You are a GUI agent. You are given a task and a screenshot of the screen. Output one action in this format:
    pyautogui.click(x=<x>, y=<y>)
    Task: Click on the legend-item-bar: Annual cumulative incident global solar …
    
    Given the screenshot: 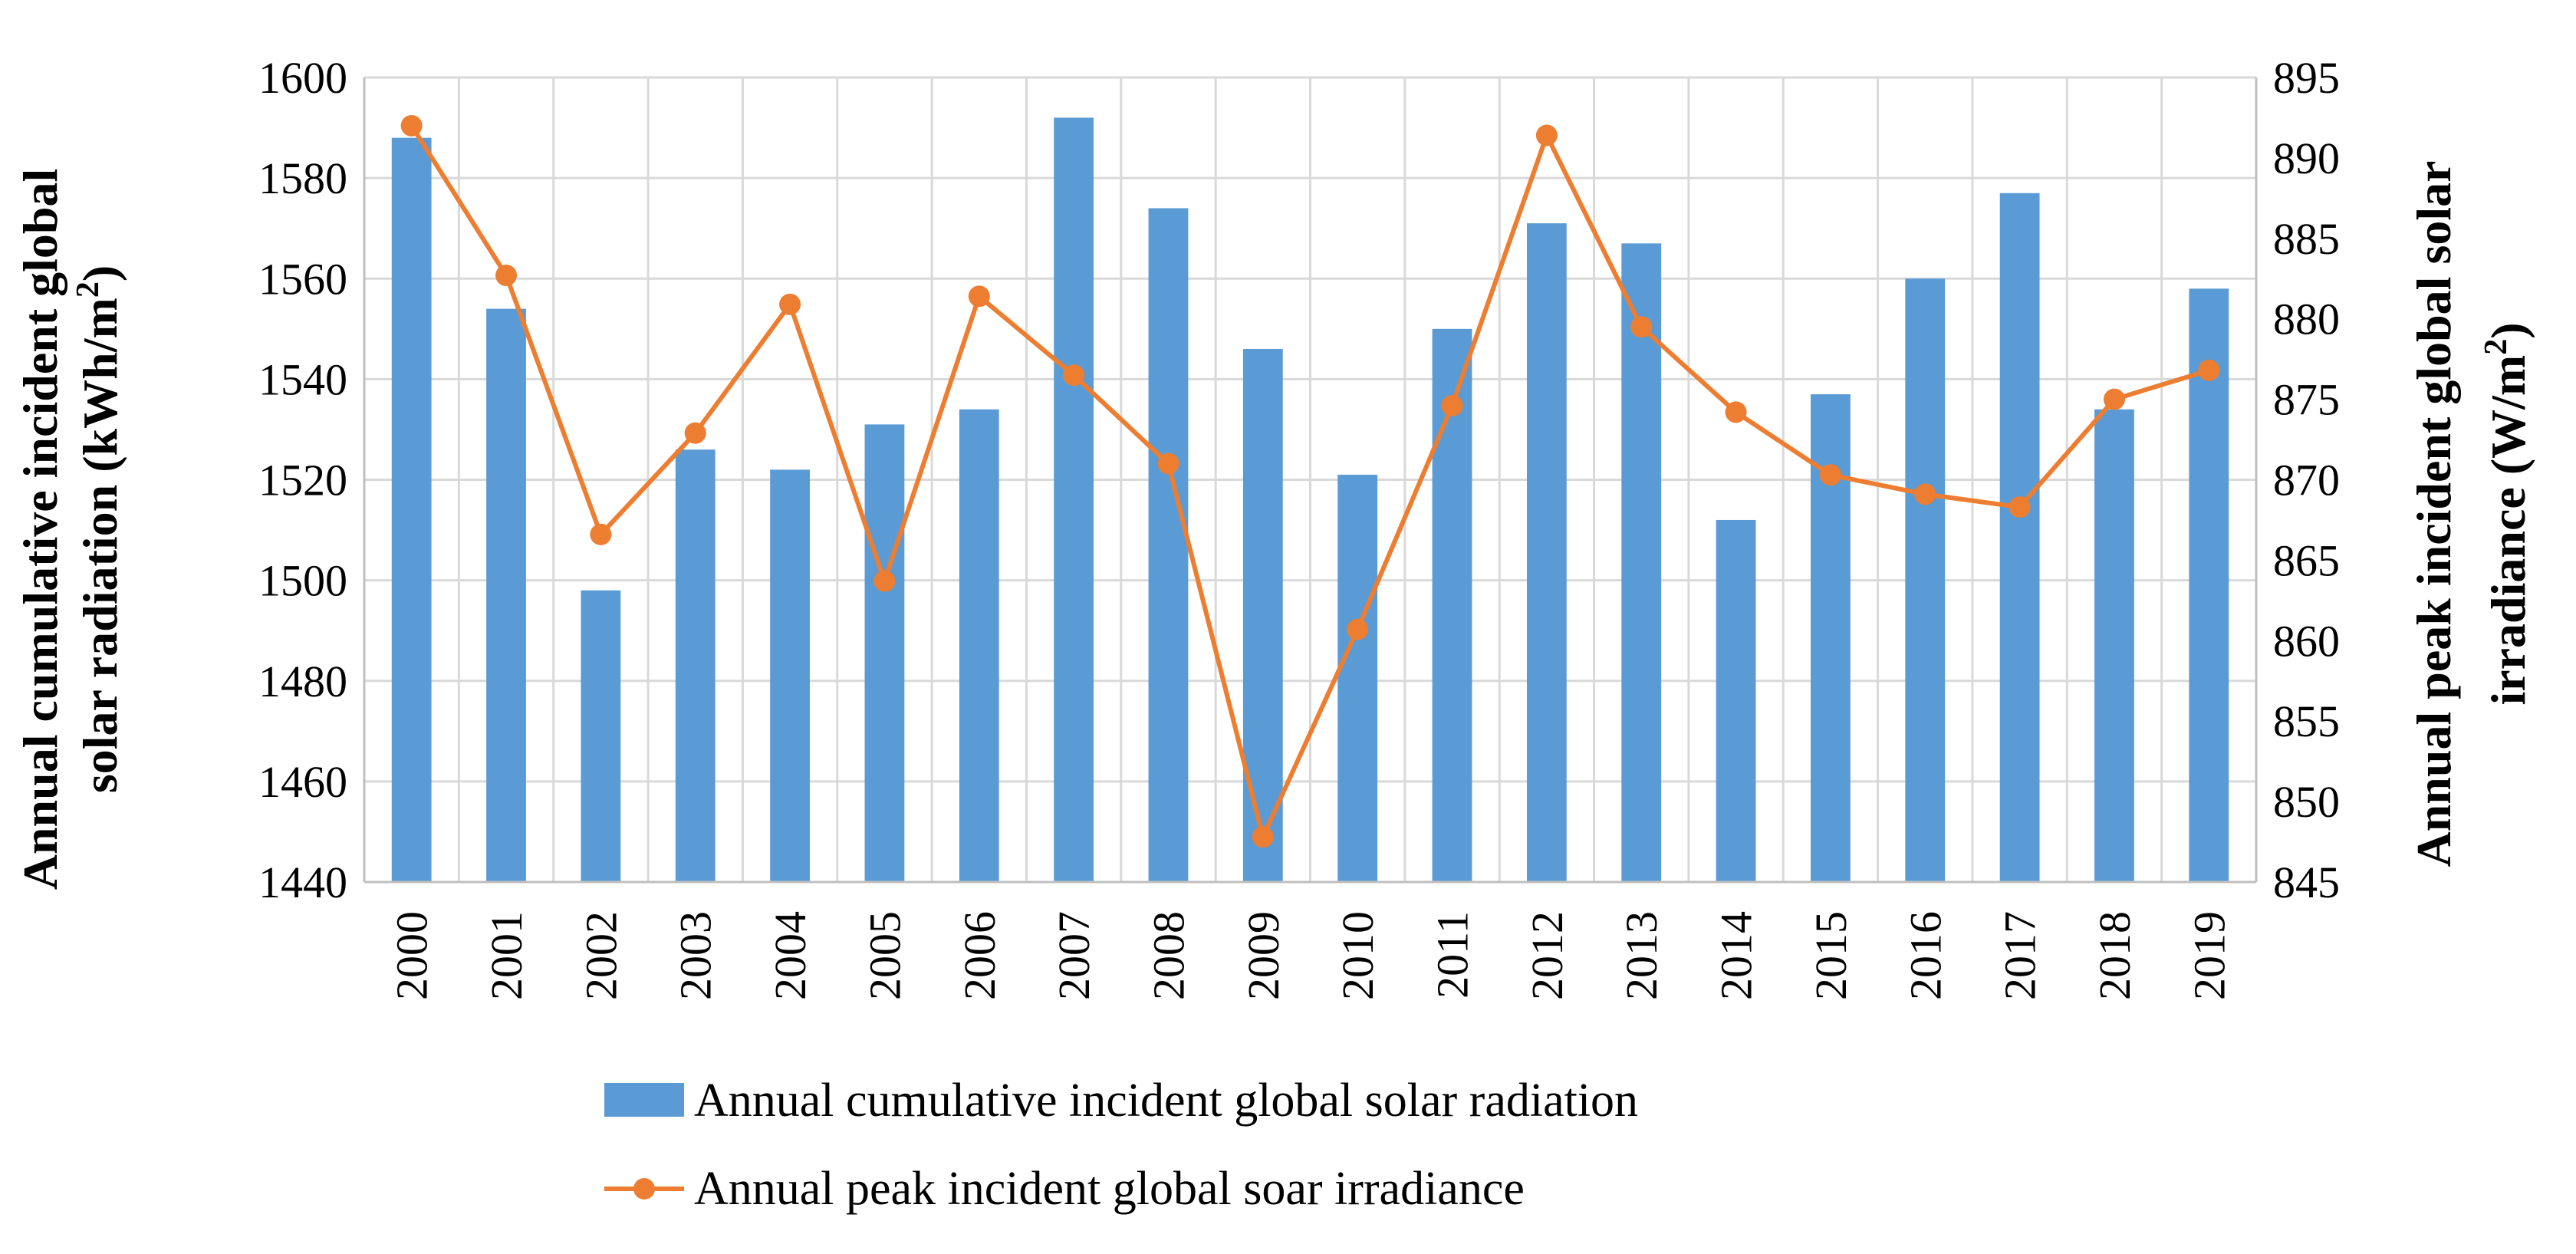 What is the action you would take?
    pyautogui.click(x=1121, y=1101)
    